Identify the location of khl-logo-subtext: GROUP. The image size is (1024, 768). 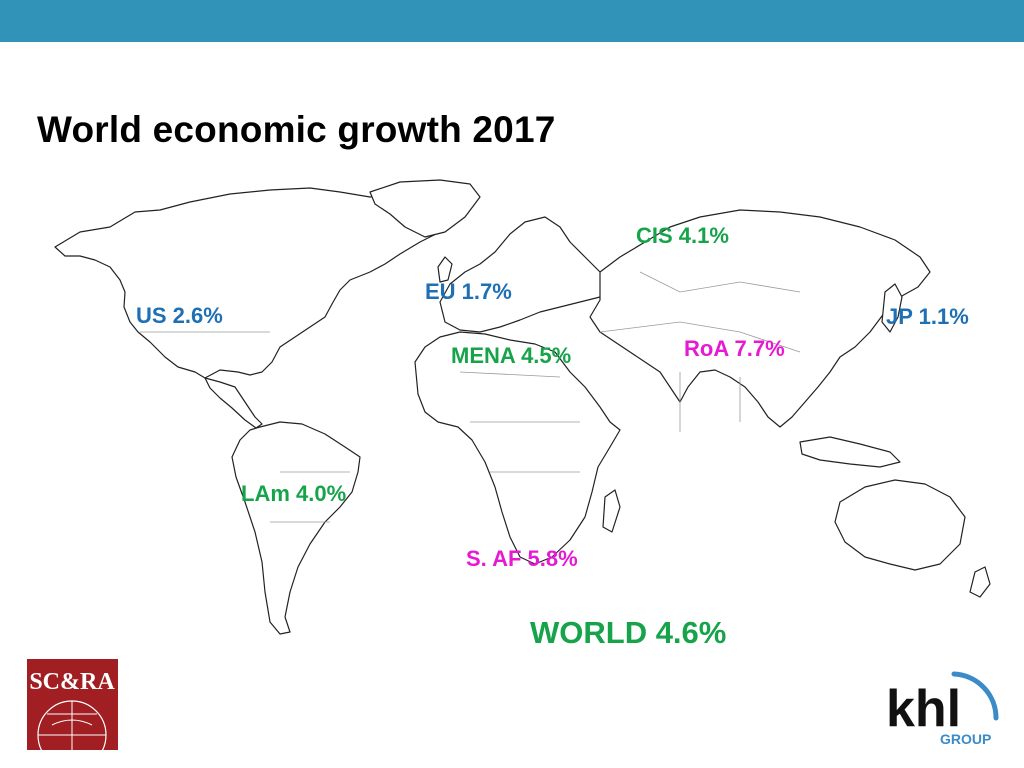
(965, 739).